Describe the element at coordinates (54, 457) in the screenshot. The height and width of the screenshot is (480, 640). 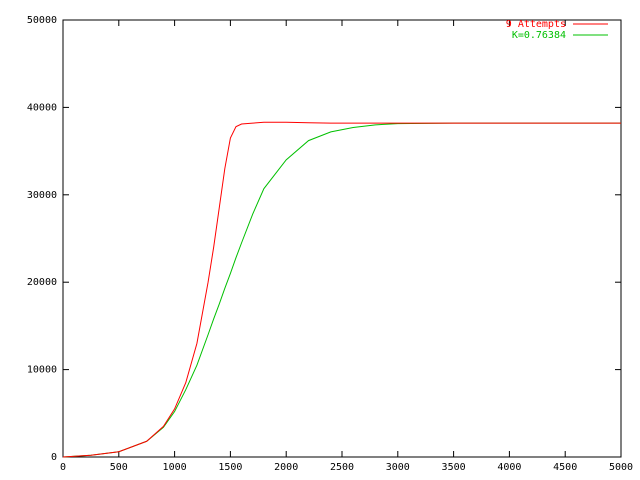
I see `y-tick-label: 0` at that location.